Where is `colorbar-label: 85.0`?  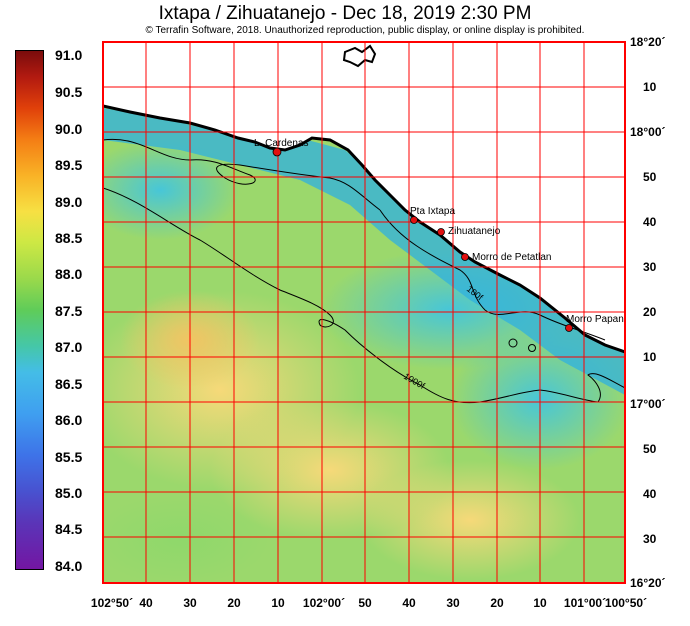
colorbar-label: 85.0 is located at coordinates (69, 493).